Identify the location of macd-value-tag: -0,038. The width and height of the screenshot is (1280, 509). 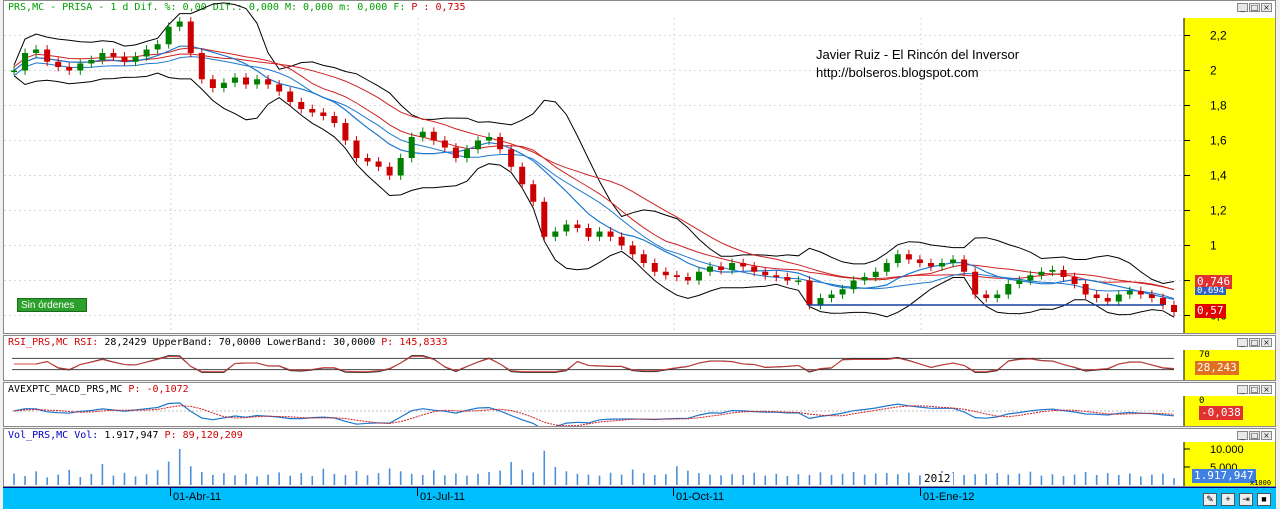
(1221, 413).